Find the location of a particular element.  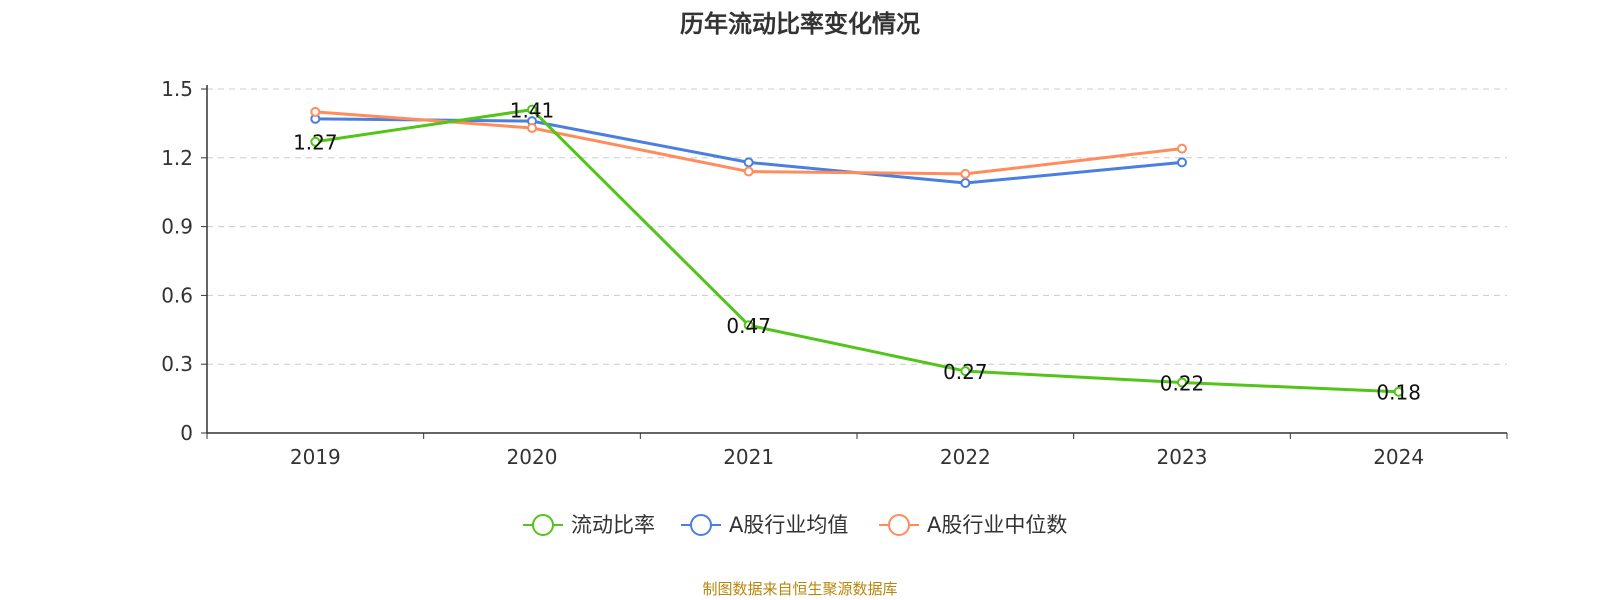

legend-label: A股行业均值 is located at coordinates (788, 525).